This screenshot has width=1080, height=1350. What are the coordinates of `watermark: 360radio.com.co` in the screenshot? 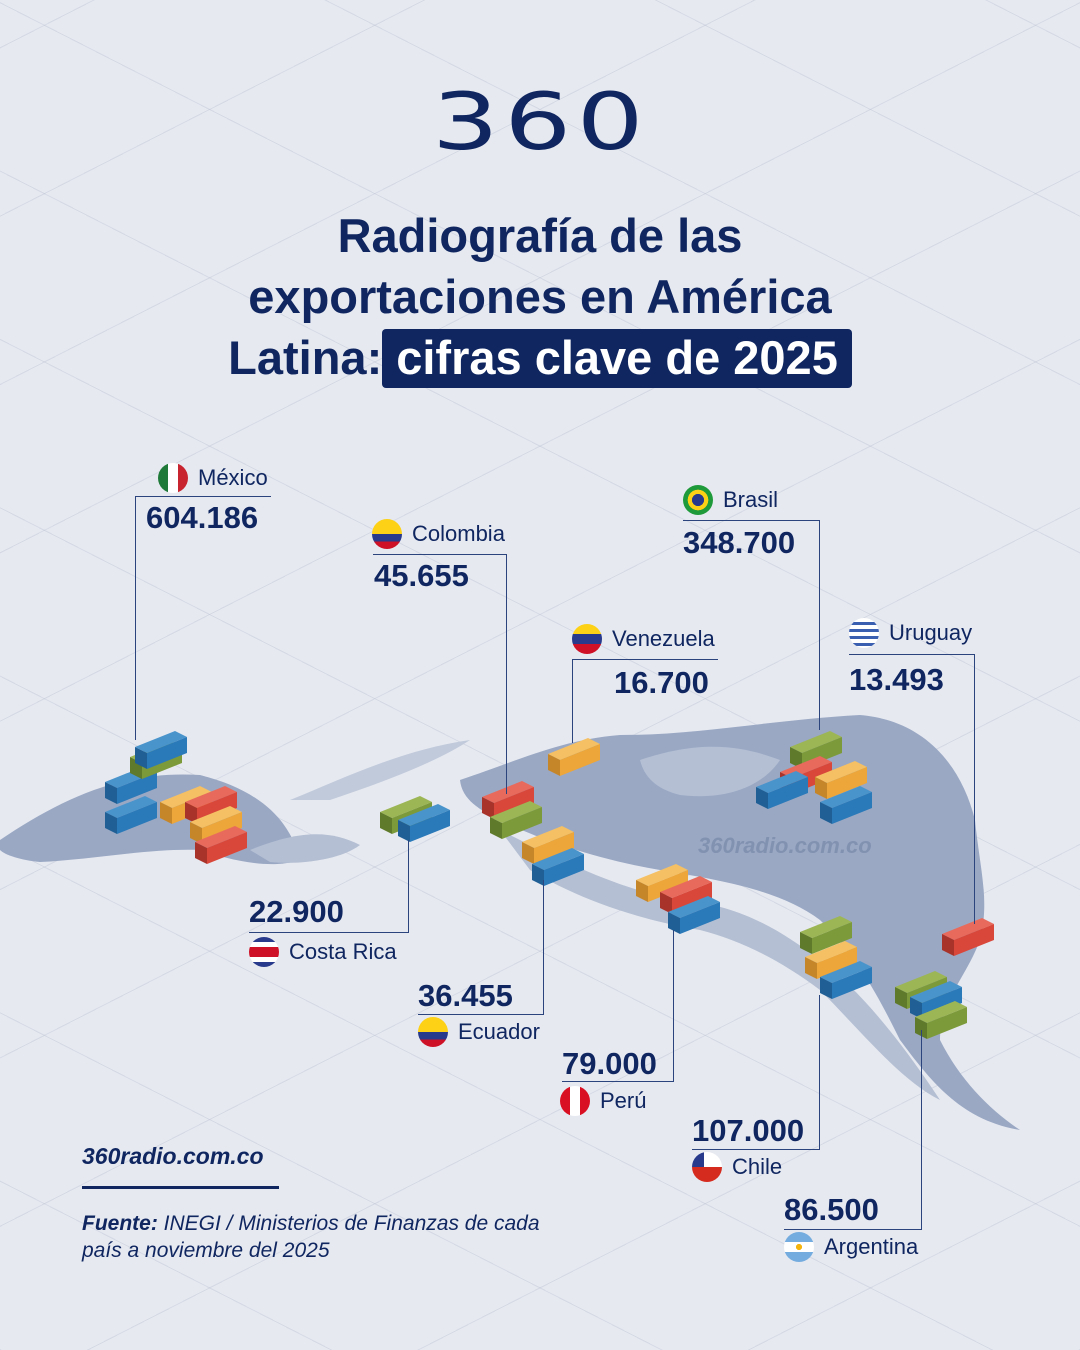 It's located at (785, 845).